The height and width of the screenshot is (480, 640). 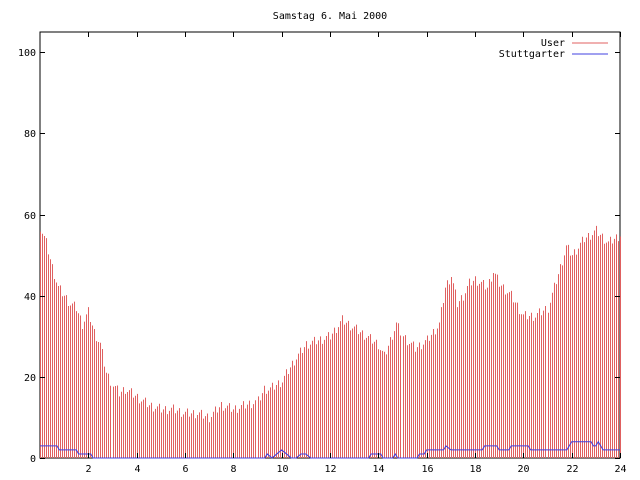 What do you see at coordinates (378, 469) in the screenshot?
I see `x-tick-label: 14` at bounding box center [378, 469].